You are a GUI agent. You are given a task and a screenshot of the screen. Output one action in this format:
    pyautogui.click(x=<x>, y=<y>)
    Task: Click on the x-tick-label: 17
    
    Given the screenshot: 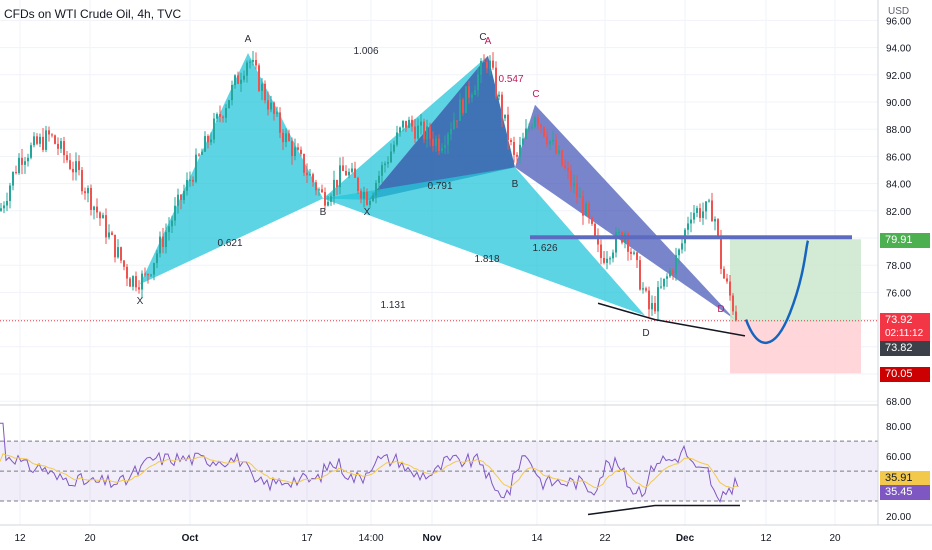 What is the action you would take?
    pyautogui.click(x=307, y=538)
    